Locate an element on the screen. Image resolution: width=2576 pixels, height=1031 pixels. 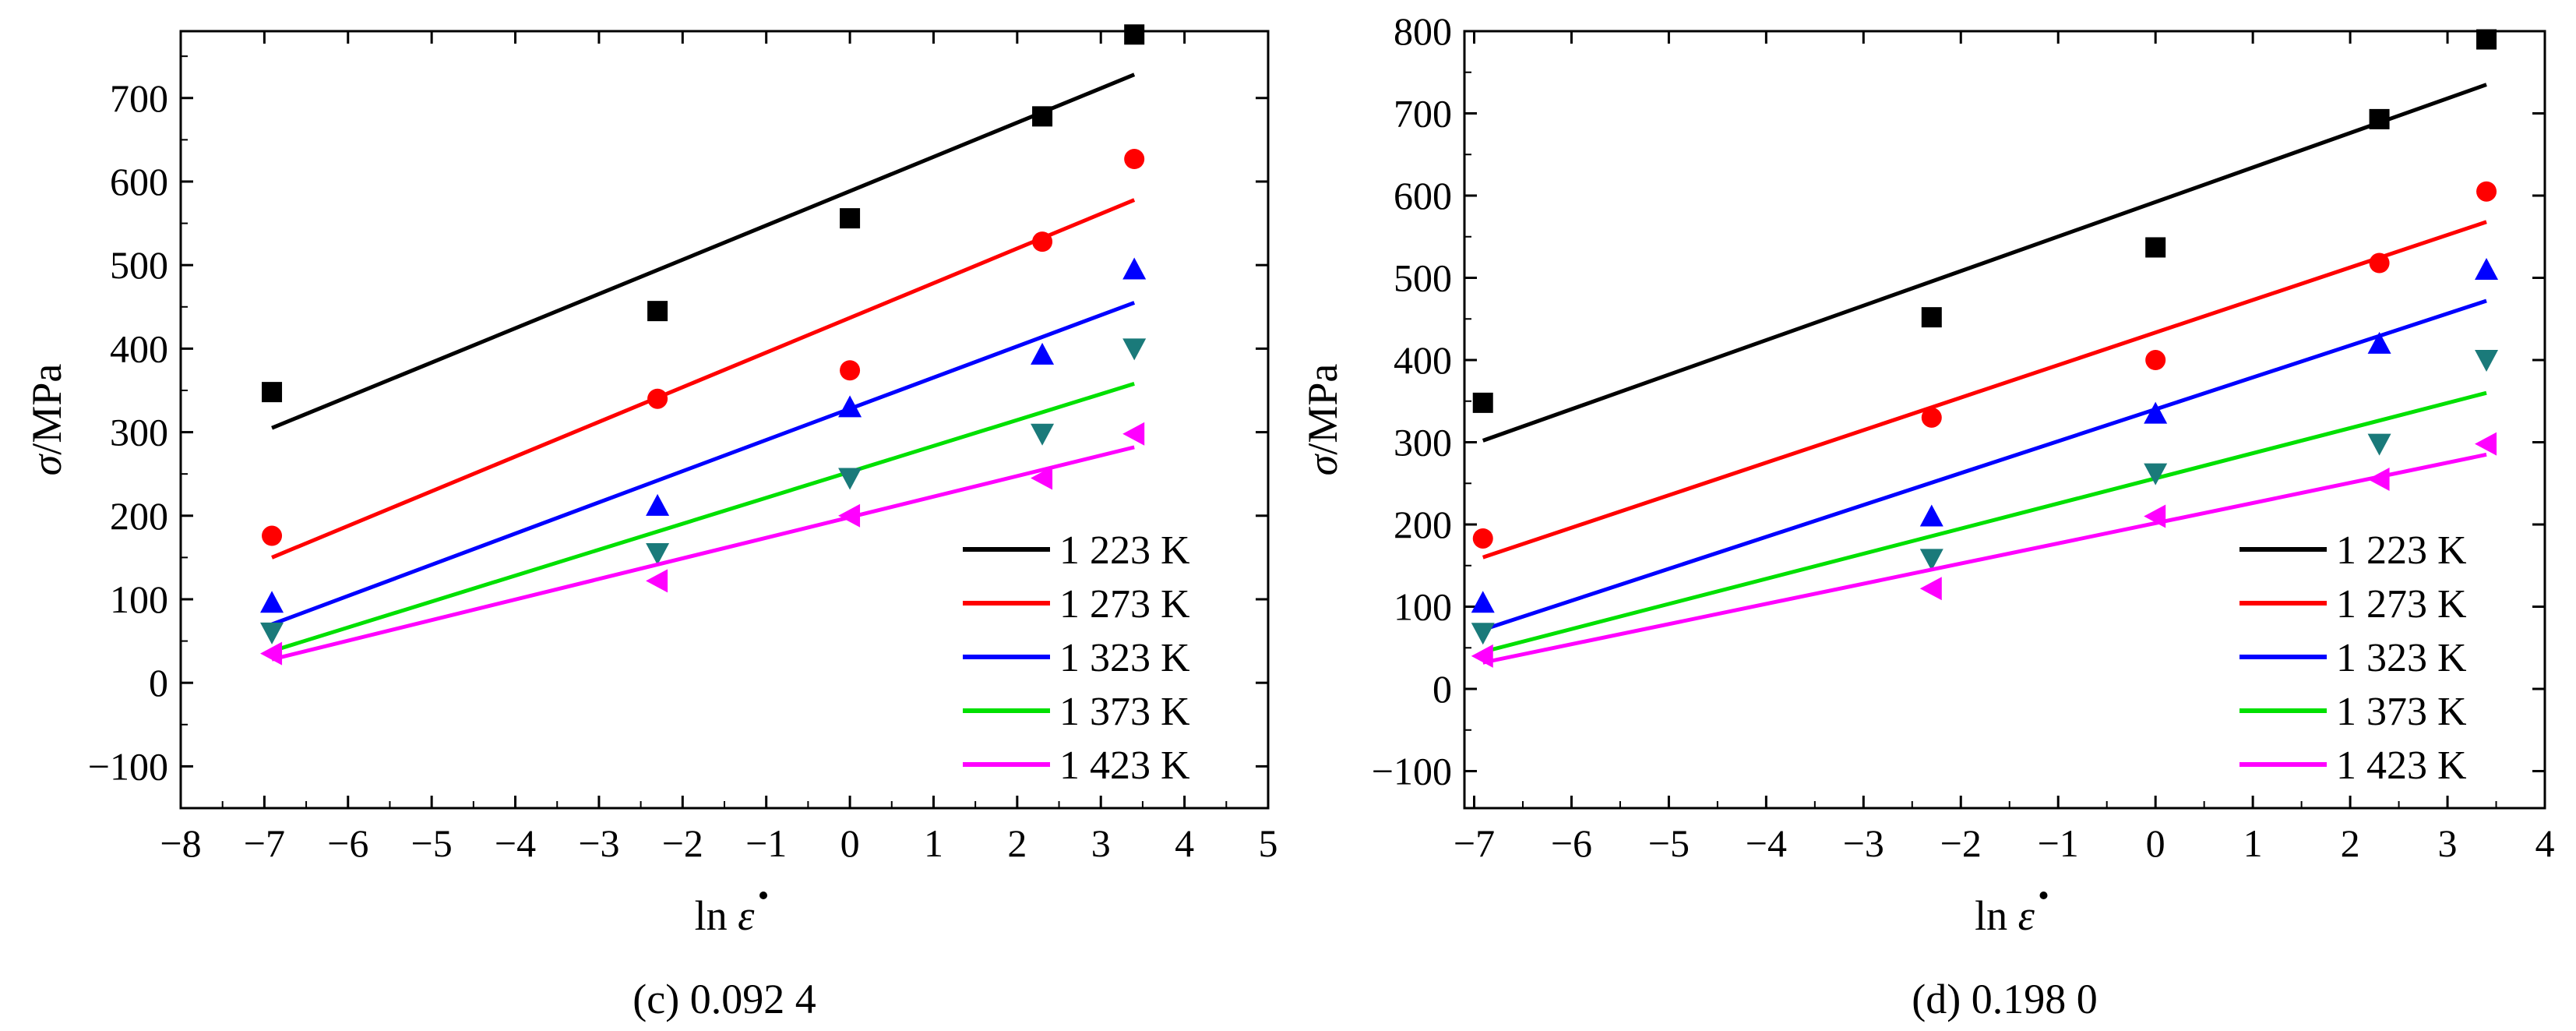
x-tick-label: 3 is located at coordinates (2448, 843).